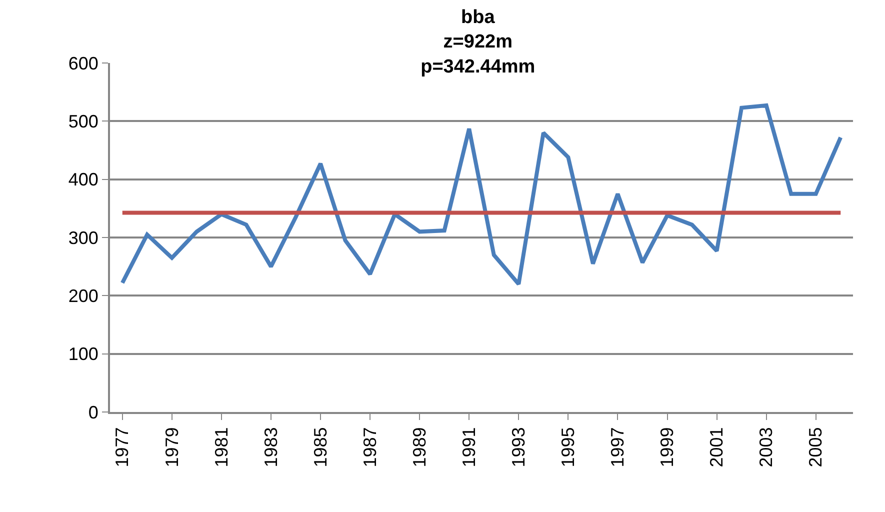 The image size is (885, 512). I want to click on chart-title: bba z=922m p=342.44mm, so click(478, 42).